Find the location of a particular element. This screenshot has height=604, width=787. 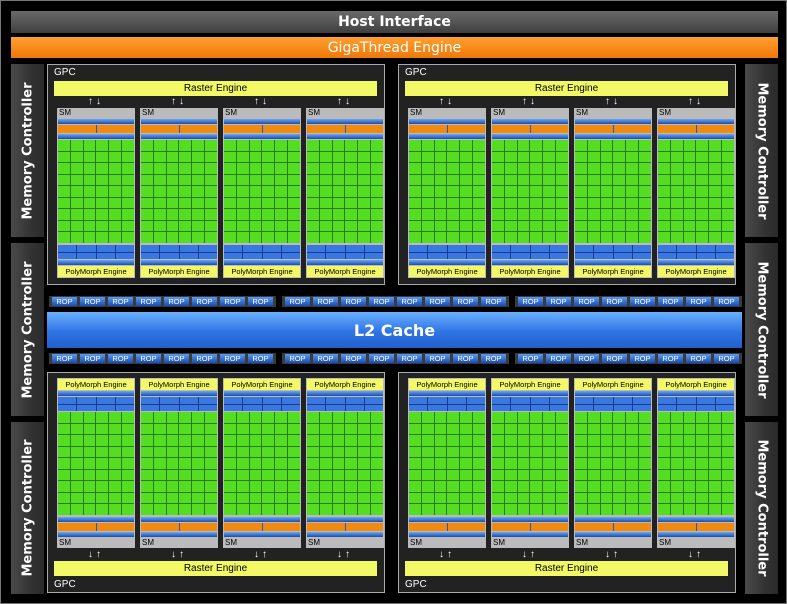

sm-block: PolyMorph Engine SM is located at coordinates (96, 463).